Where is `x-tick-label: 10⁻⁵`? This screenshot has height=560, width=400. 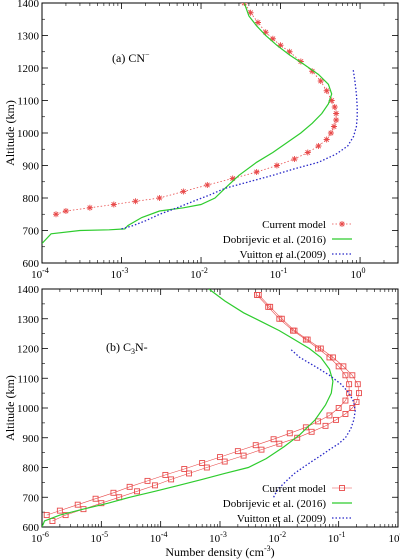 x-tick-label: 10⁻⁵ is located at coordinates (99, 537).